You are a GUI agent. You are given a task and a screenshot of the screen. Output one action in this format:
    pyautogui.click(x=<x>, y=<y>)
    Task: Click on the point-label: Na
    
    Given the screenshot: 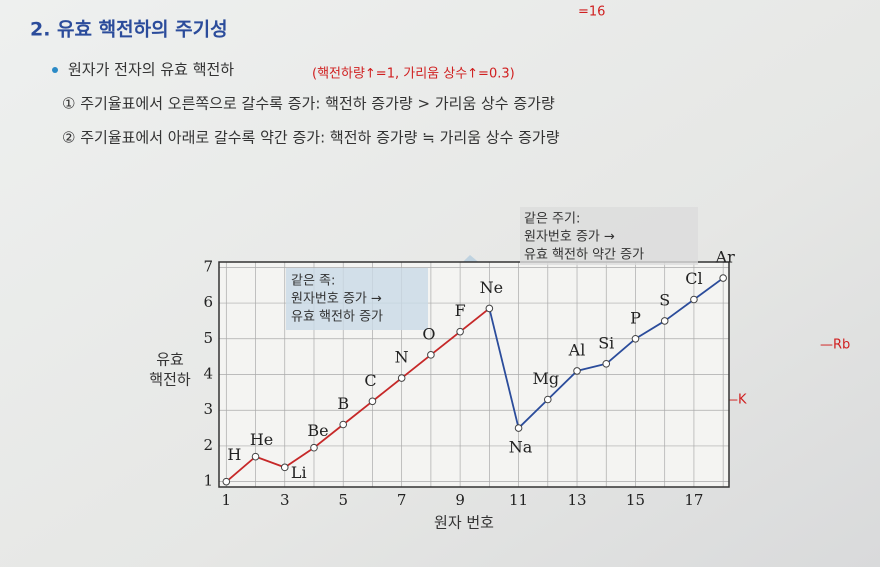 What is the action you would take?
    pyautogui.click(x=521, y=447)
    